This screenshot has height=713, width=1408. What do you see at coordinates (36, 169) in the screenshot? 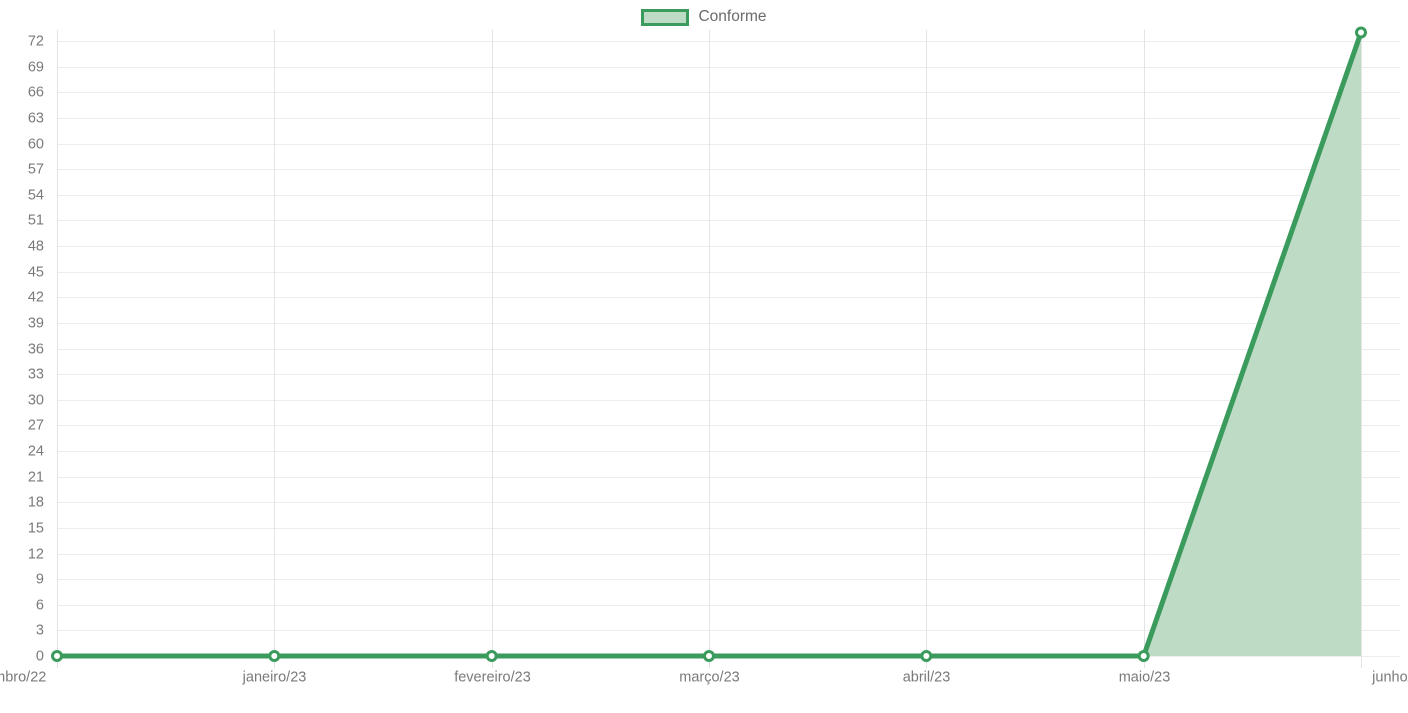
I see `y-axis-tick-label: 57` at bounding box center [36, 169].